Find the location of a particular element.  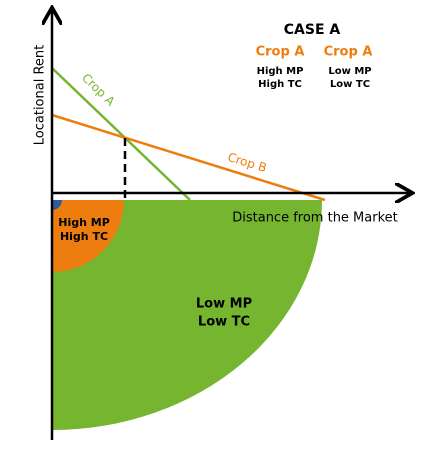

high-zone is located at coordinates (88, 236).